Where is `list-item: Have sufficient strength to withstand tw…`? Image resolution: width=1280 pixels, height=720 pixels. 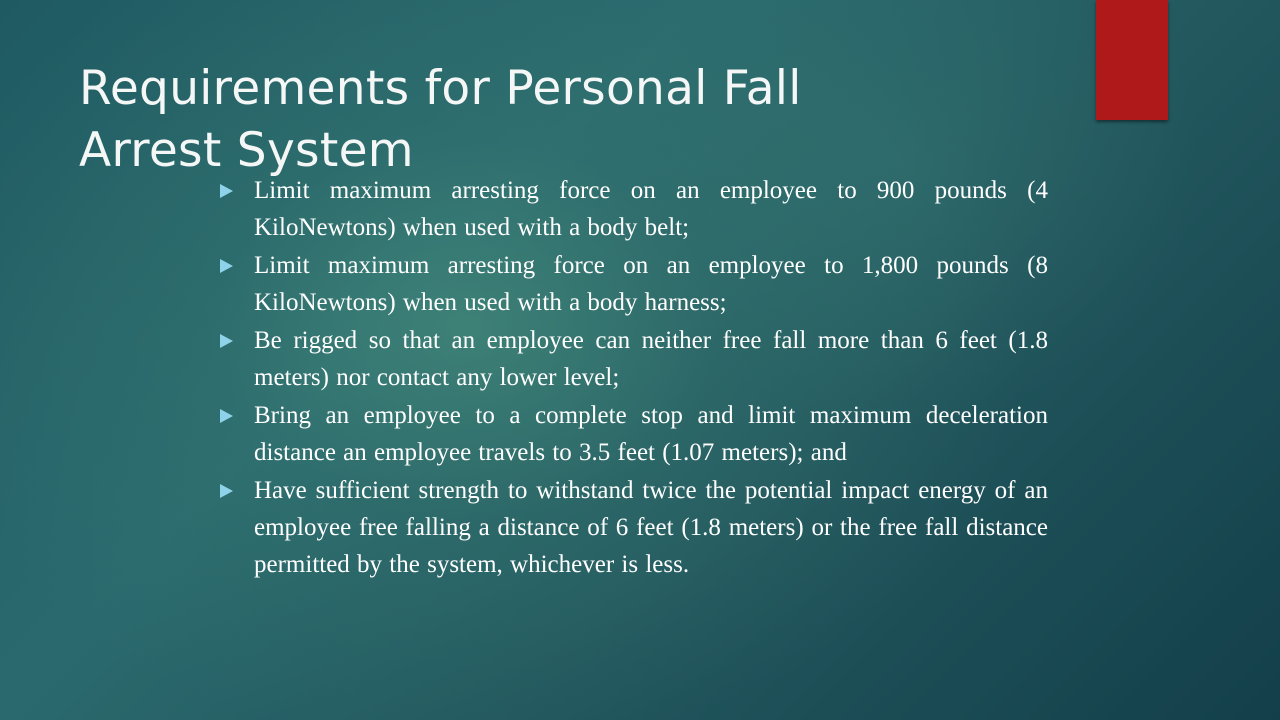
list-item: Have sufficient strength to withstand tw… is located at coordinates (633, 527).